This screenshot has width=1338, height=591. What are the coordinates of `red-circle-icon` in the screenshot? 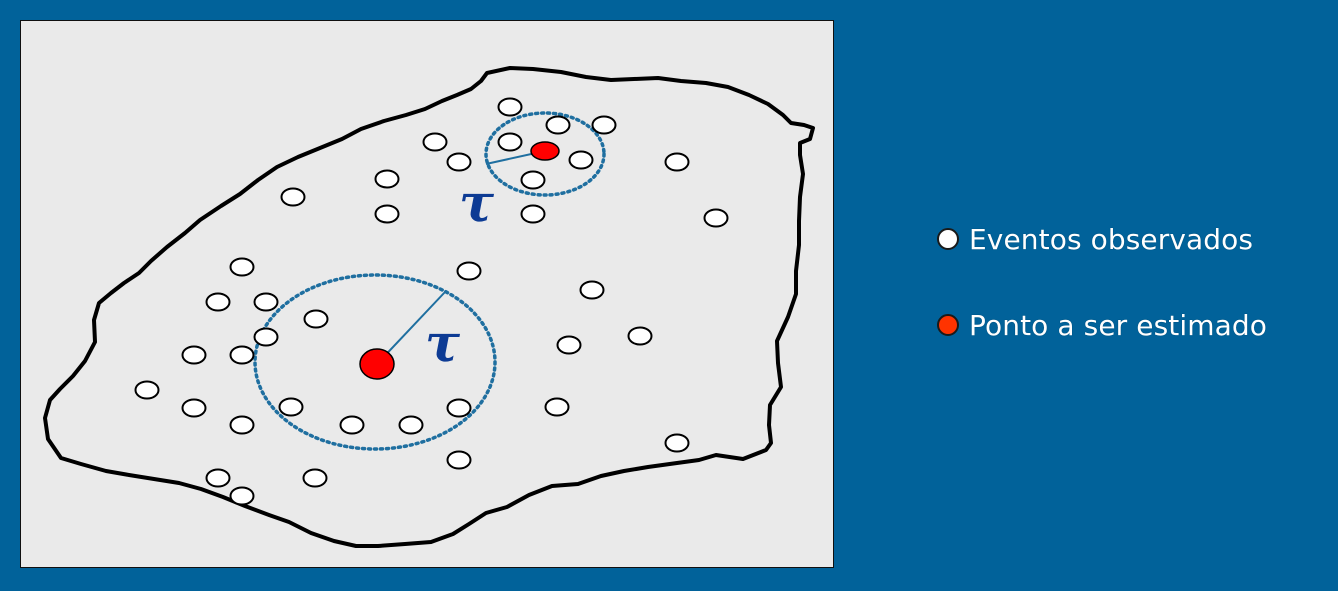 It's located at (948, 325).